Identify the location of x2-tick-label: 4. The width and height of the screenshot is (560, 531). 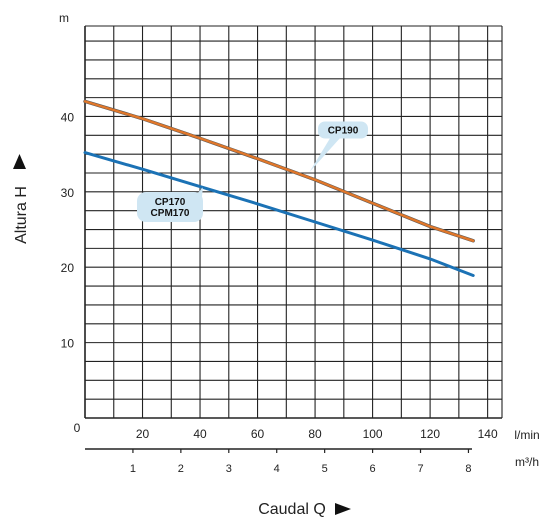
(277, 469).